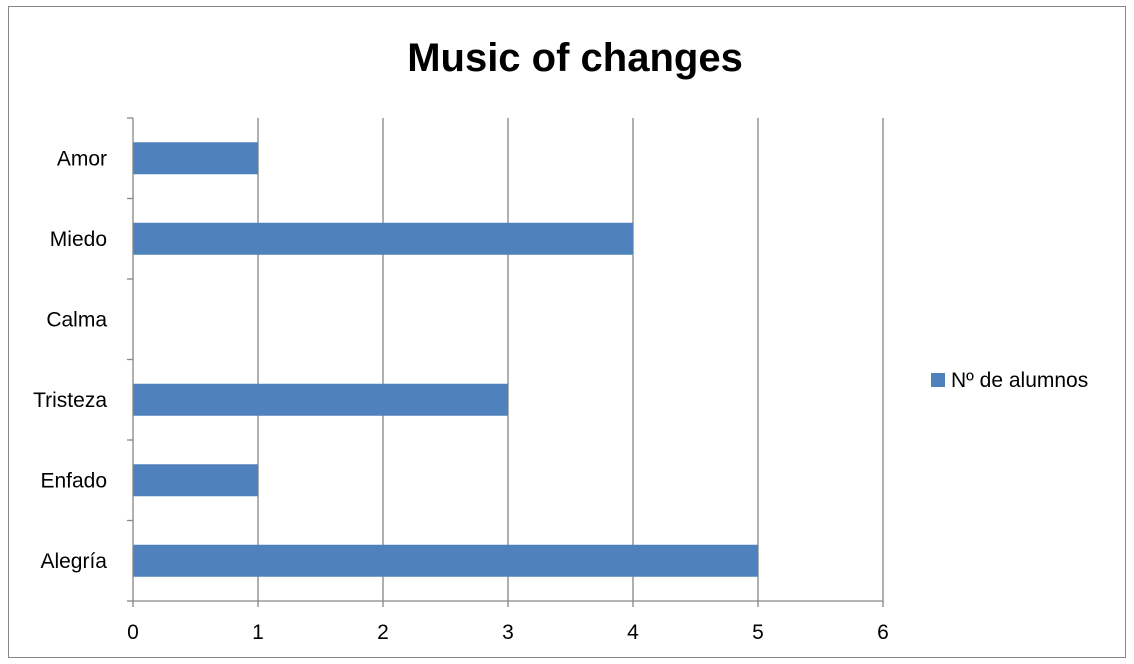 Image resolution: width=1134 pixels, height=664 pixels. Describe the element at coordinates (195, 158) in the screenshot. I see `bar-amor` at that location.